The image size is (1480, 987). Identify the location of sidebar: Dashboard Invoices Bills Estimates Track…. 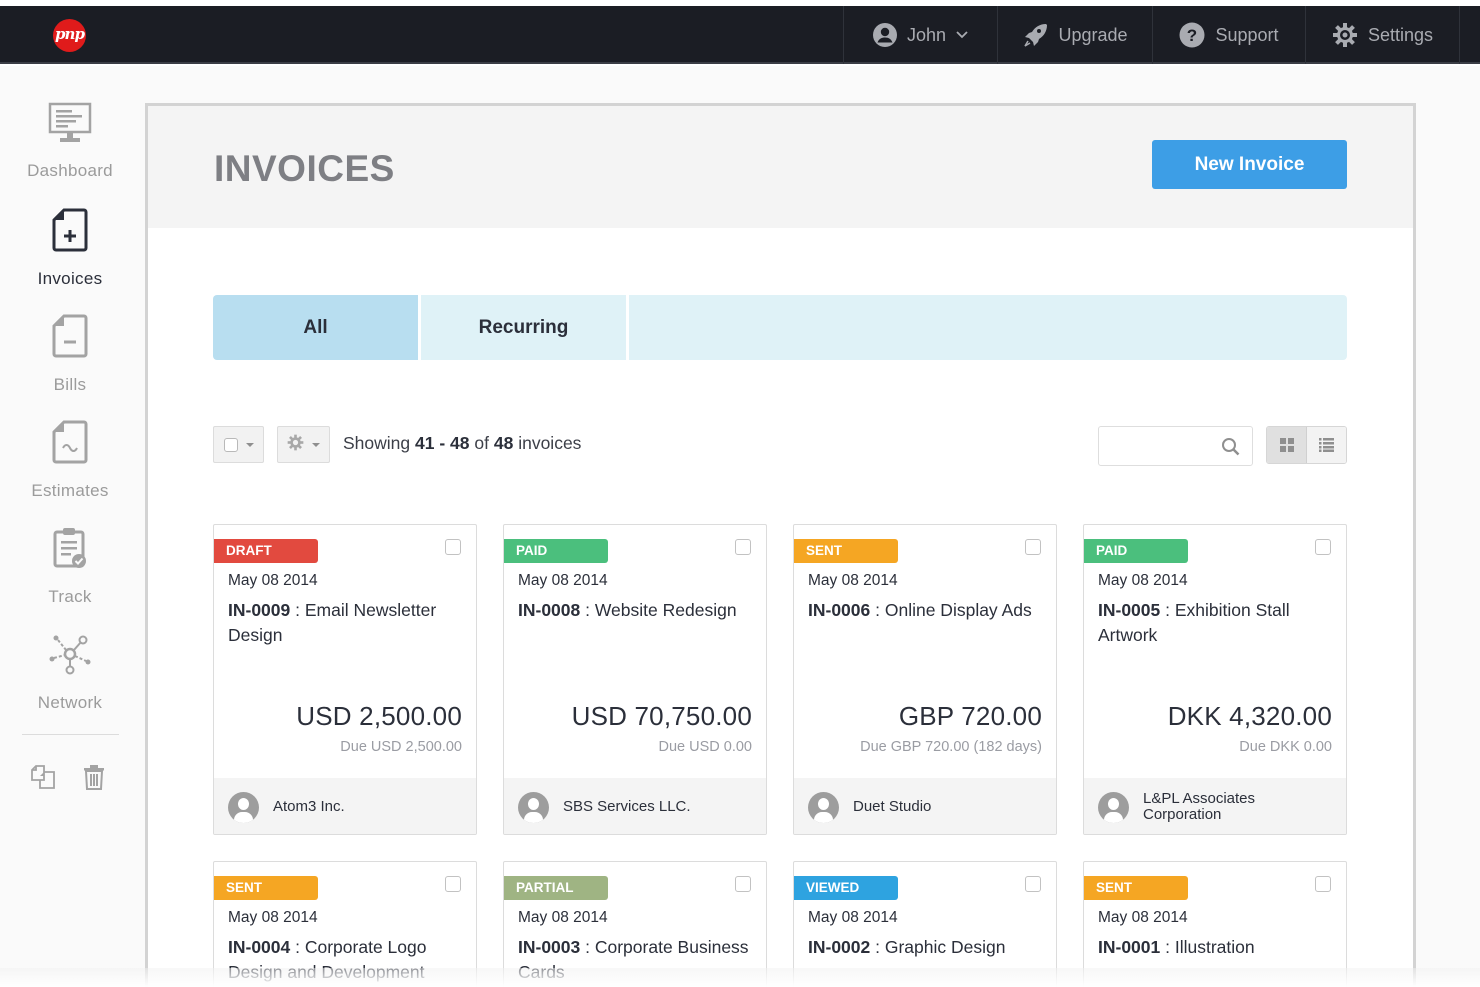
(70, 526).